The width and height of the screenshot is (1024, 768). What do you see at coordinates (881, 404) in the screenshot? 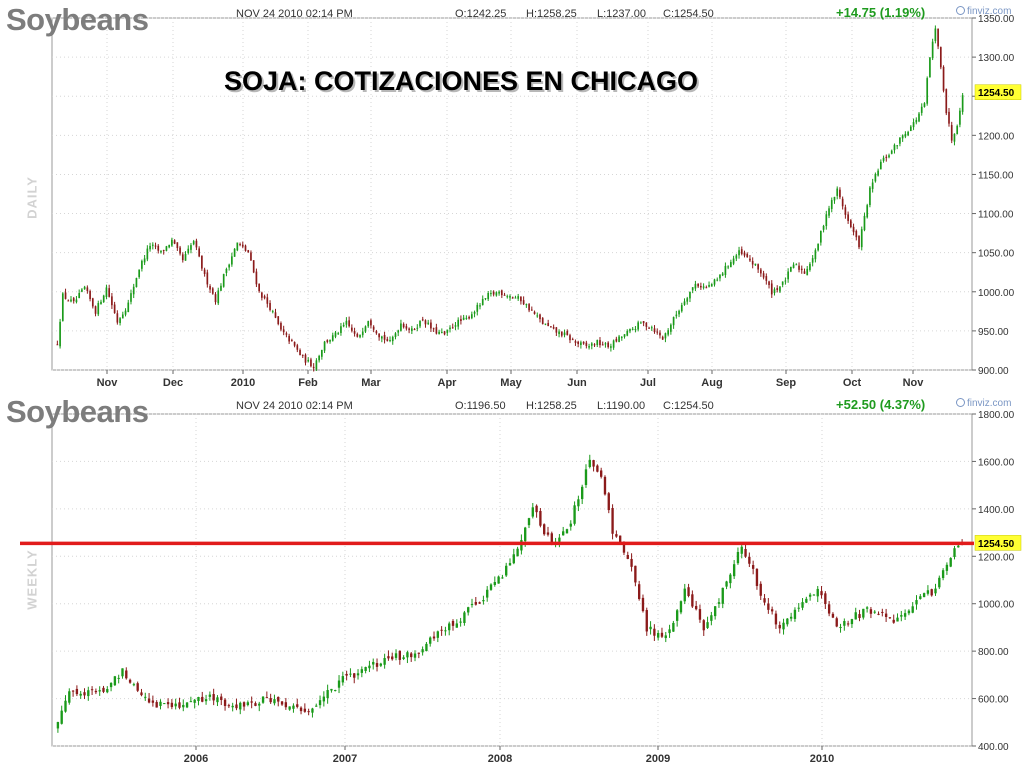
I see `weekly-change: +52.50 (4.37%)` at bounding box center [881, 404].